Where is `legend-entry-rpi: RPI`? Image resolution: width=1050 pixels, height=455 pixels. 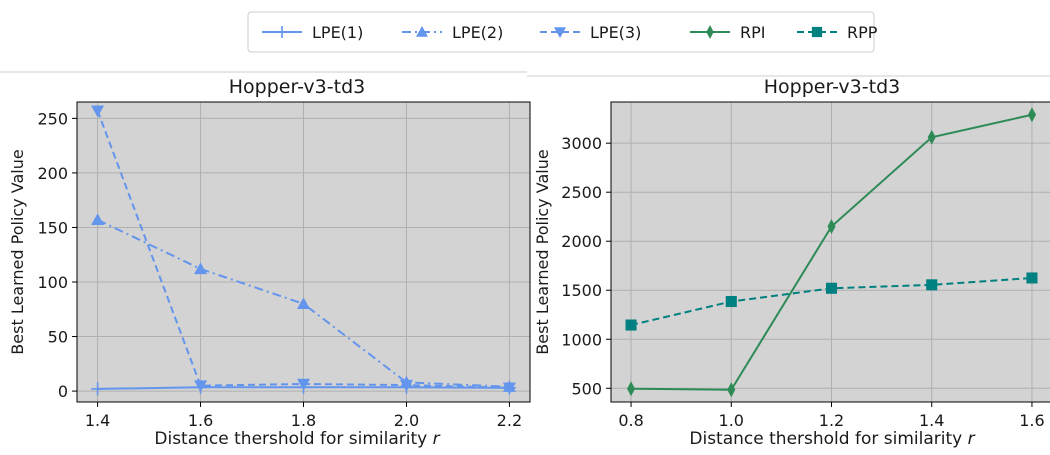 legend-entry-rpi: RPI is located at coordinates (727, 32).